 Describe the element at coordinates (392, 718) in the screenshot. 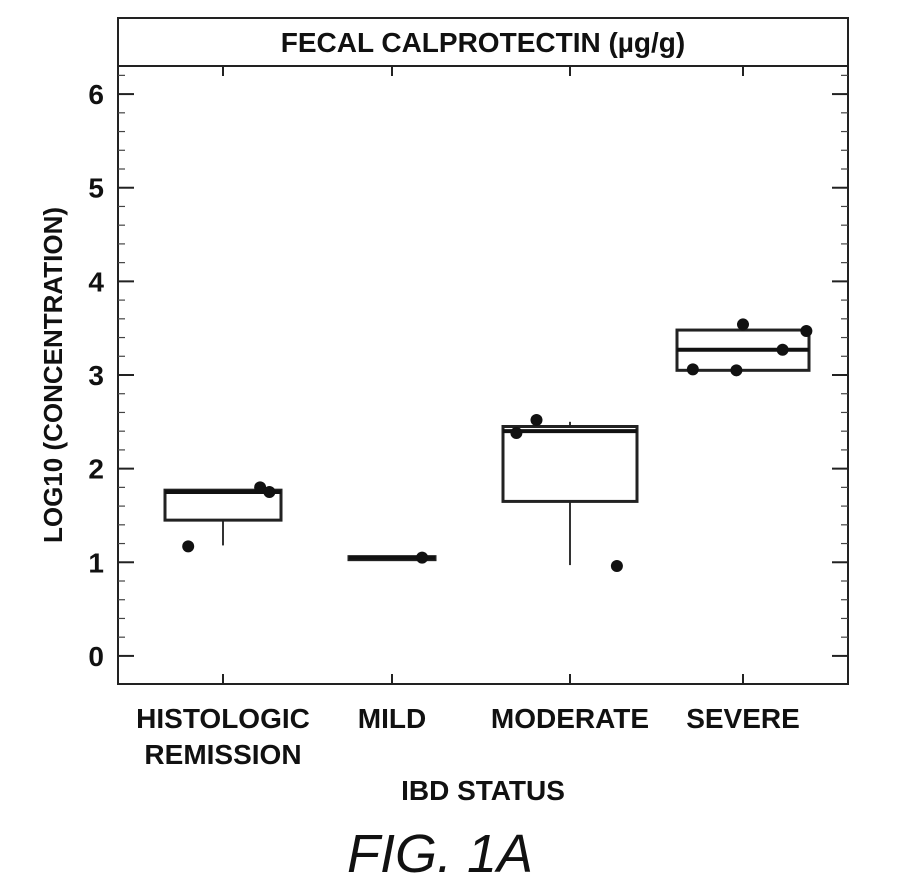

I see `x-tick-label: MILD` at that location.